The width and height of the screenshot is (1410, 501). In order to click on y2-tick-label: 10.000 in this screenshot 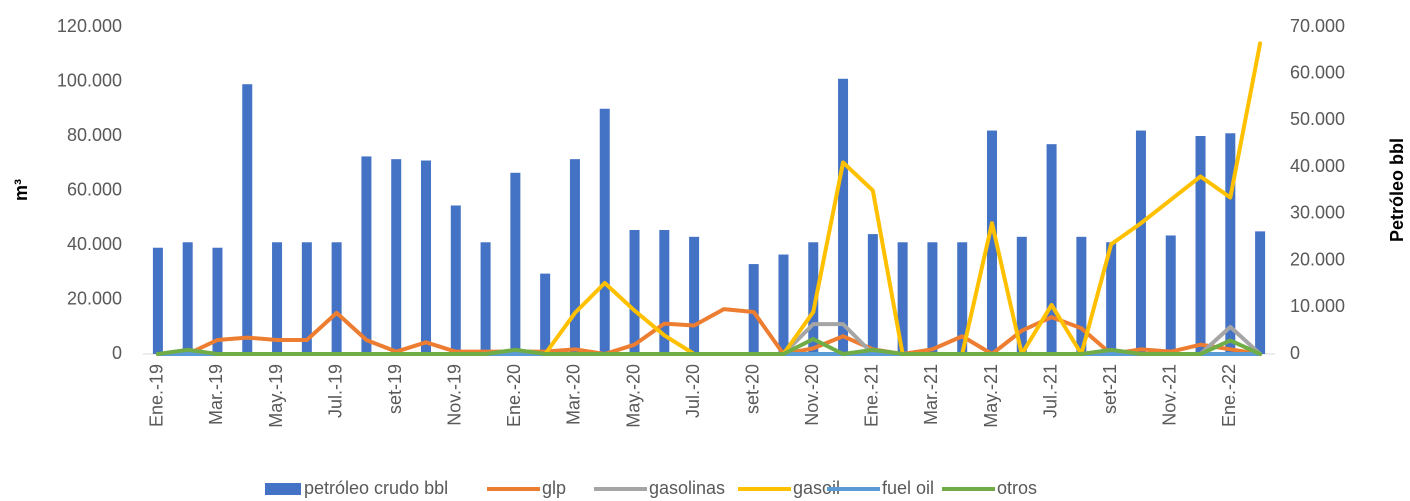, I will do `click(1317, 306)`.